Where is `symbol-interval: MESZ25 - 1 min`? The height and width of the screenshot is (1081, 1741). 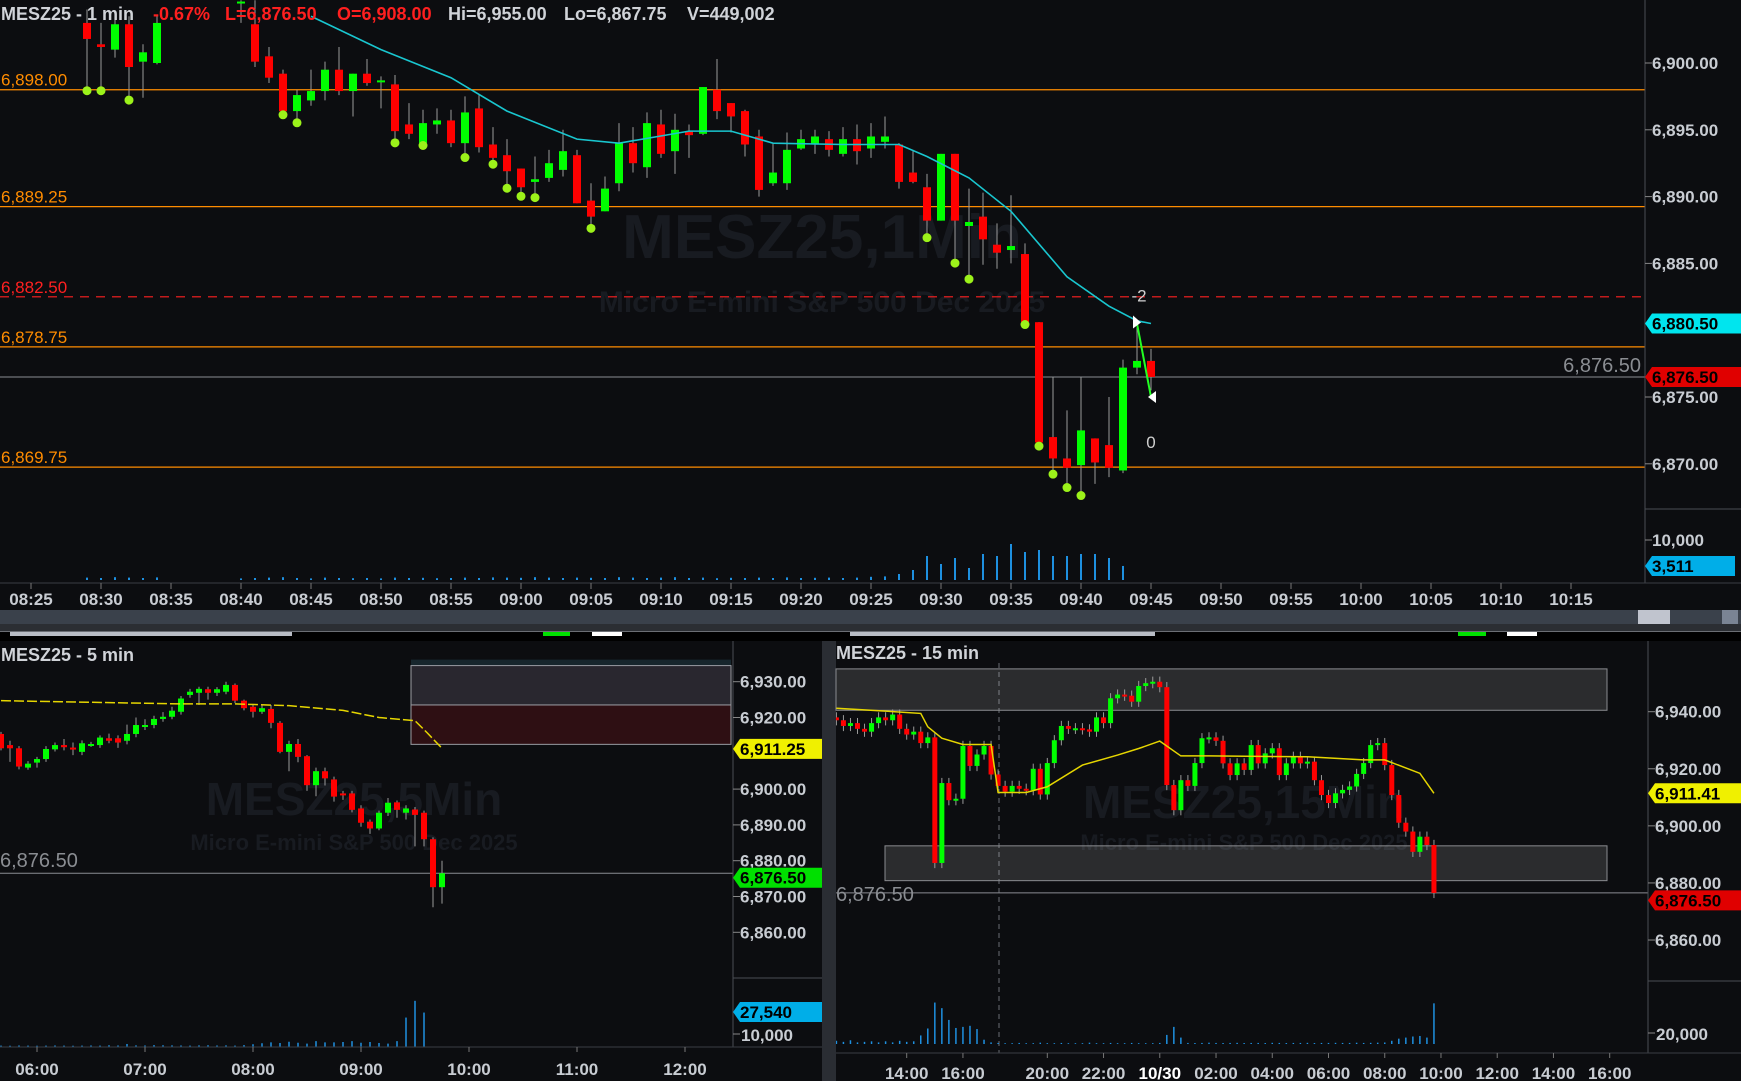 symbol-interval: MESZ25 - 1 min is located at coordinates (67, 14).